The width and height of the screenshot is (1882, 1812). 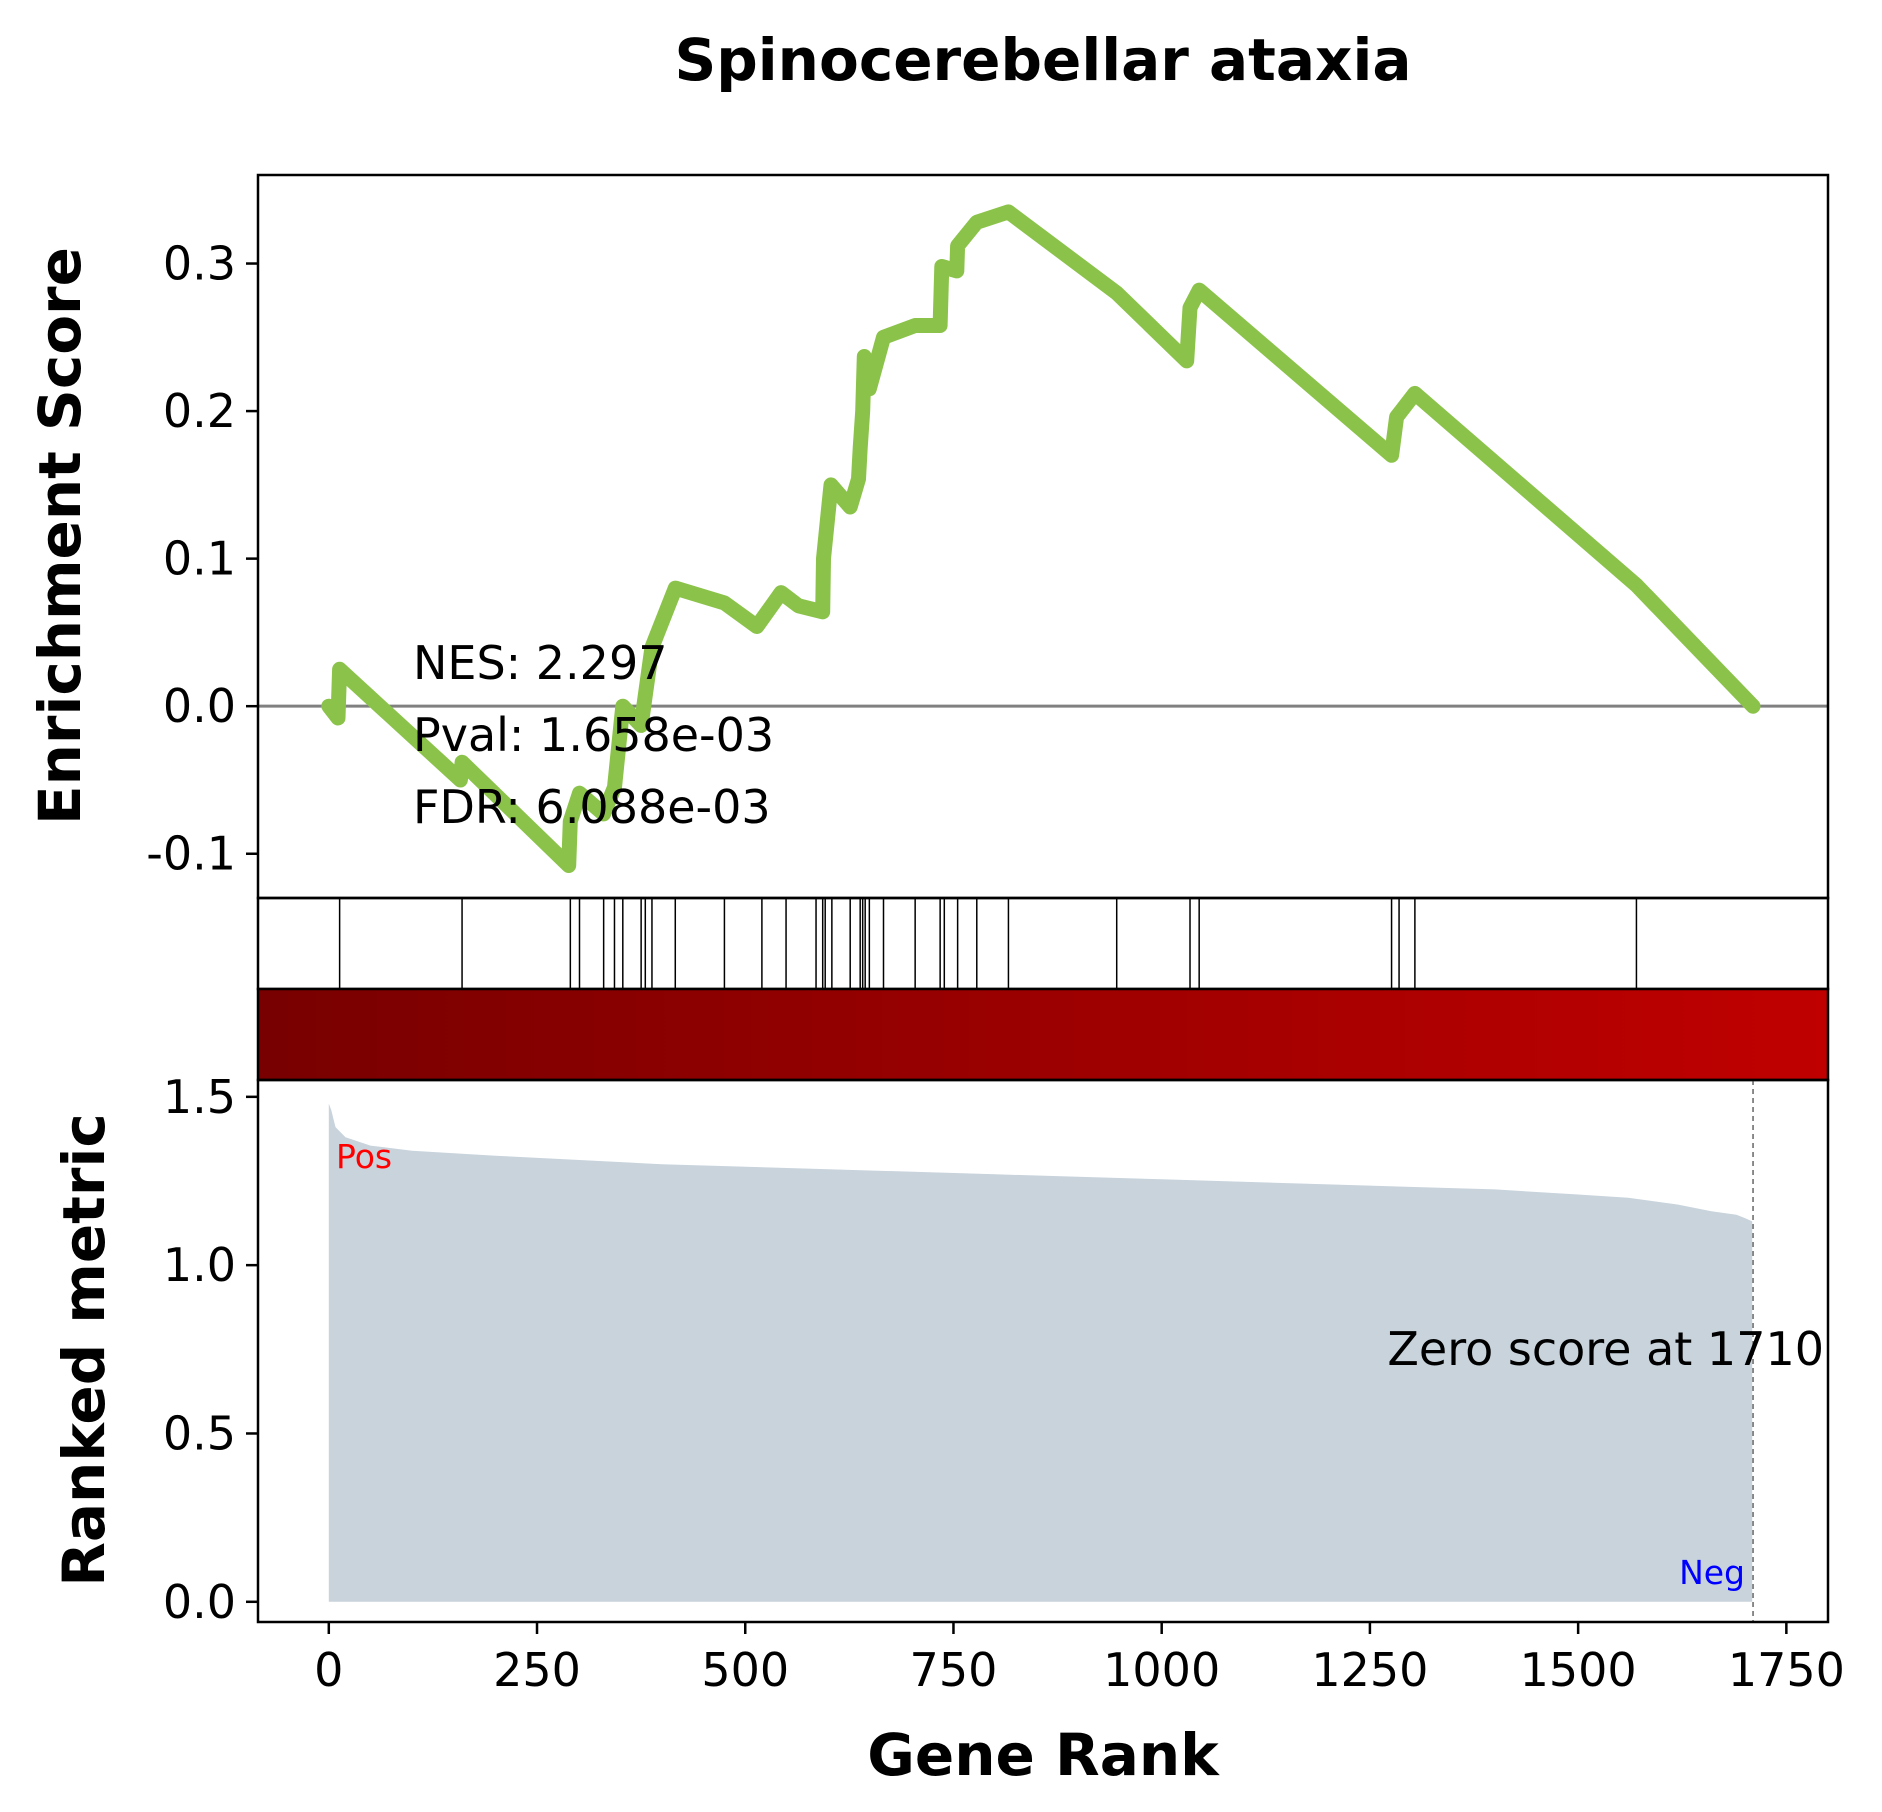 I want to click on xtick-label: 0, so click(x=328, y=1670).